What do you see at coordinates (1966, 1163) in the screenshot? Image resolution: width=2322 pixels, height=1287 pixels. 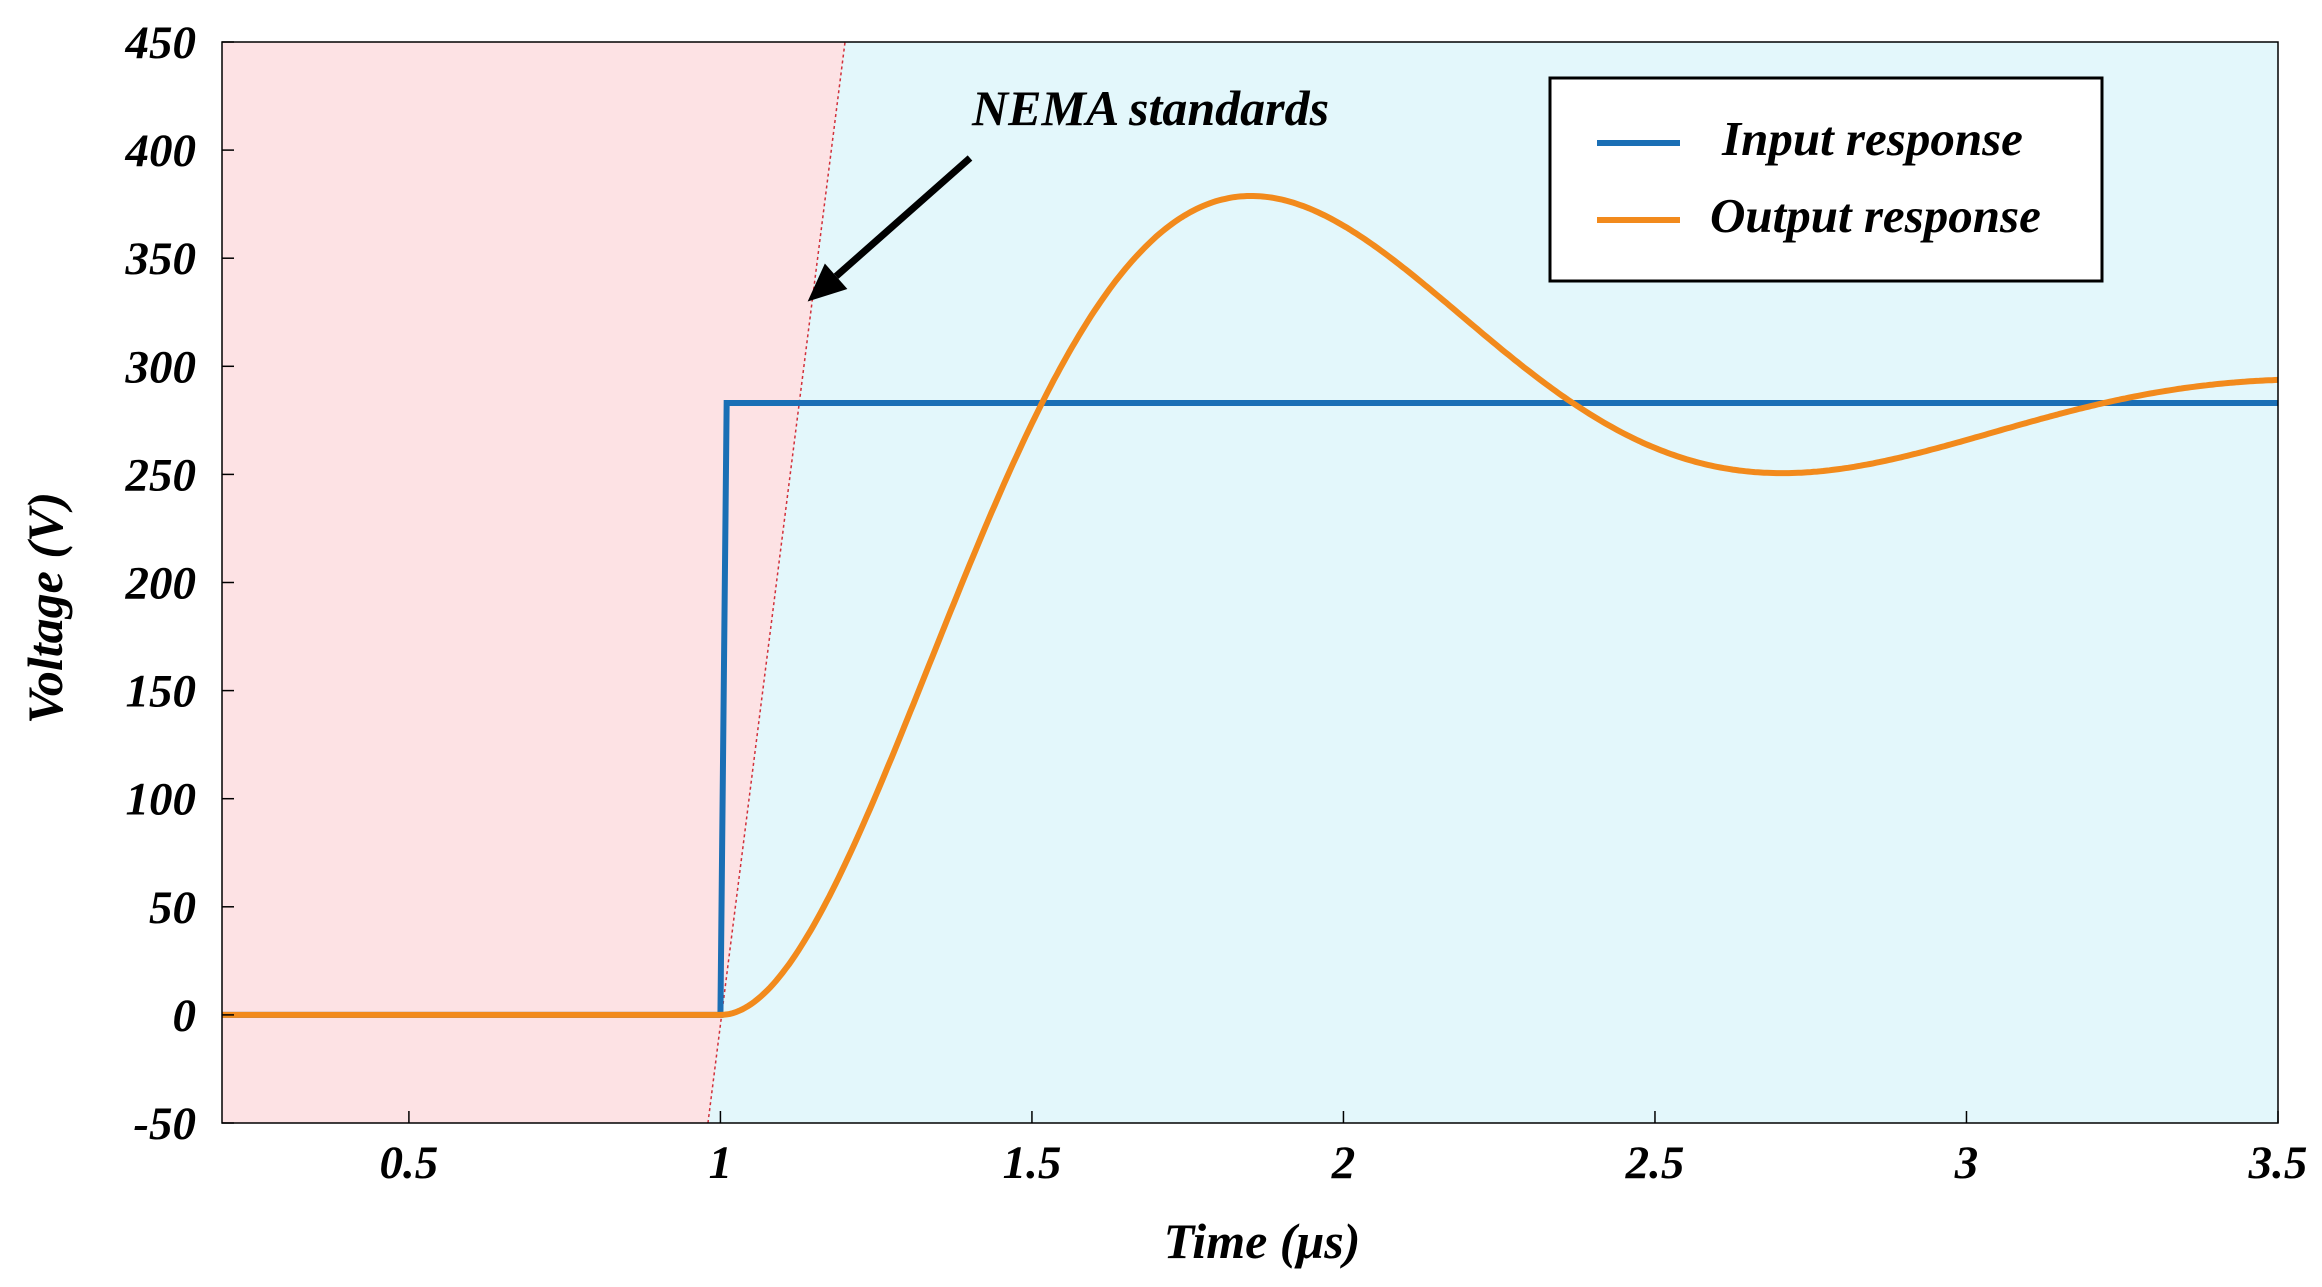 I see `x-tick-label: 3` at bounding box center [1966, 1163].